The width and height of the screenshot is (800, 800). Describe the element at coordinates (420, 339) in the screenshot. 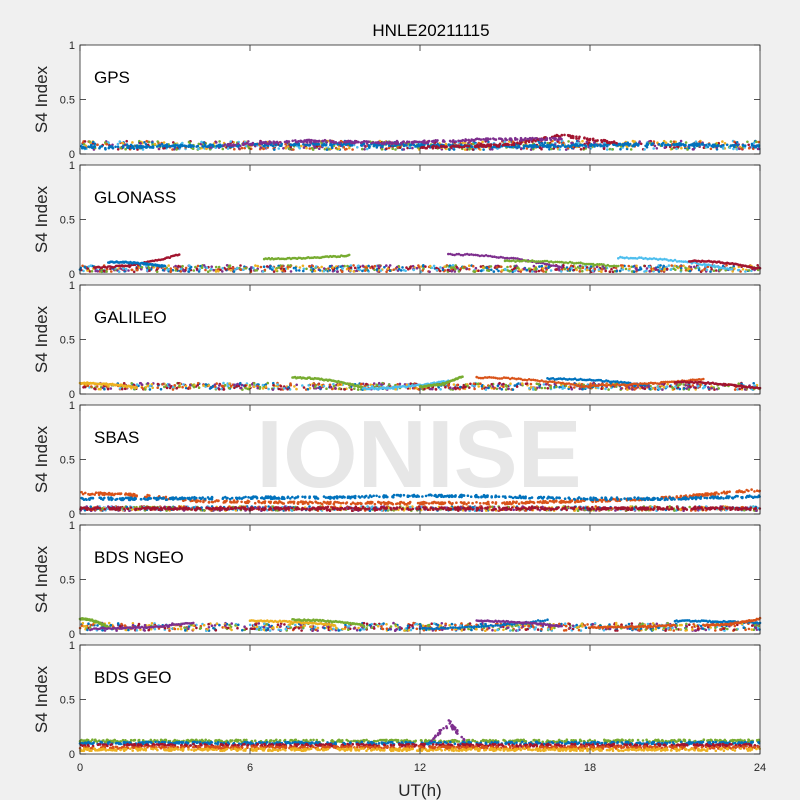

I see `axes-background` at that location.